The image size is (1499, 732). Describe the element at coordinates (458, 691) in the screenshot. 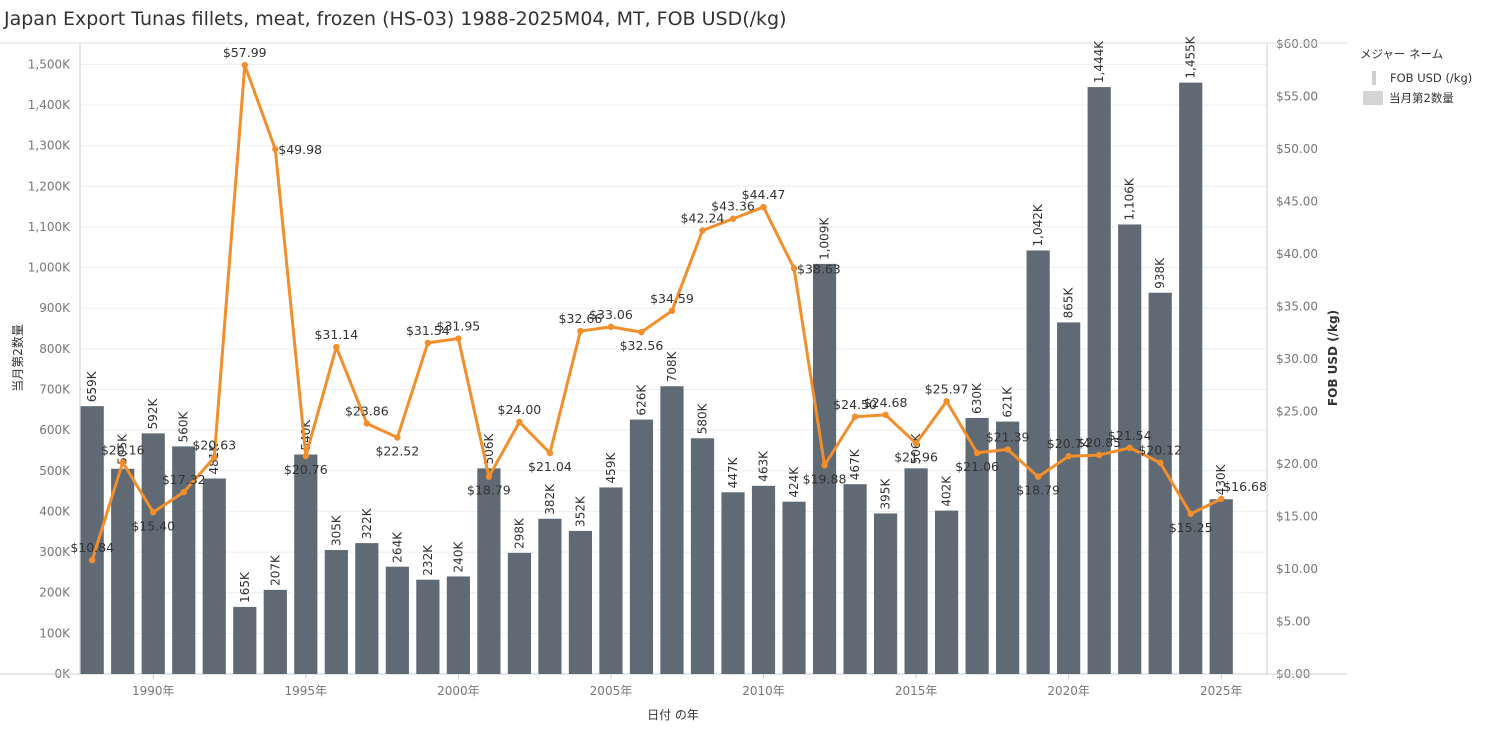

I see `x-tick-label: 2000年` at that location.